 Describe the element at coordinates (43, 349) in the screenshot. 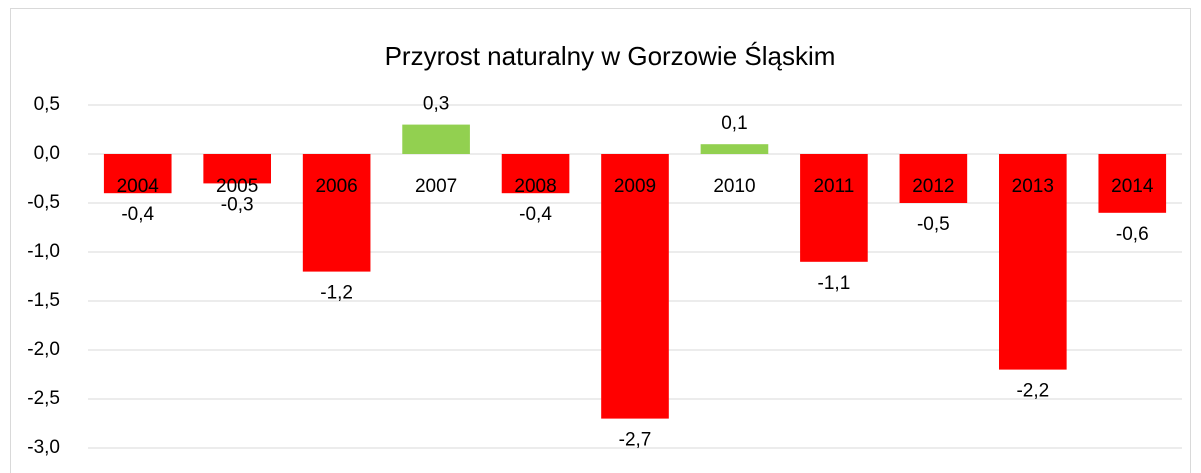

I see `y-tick-label: -2,0` at that location.